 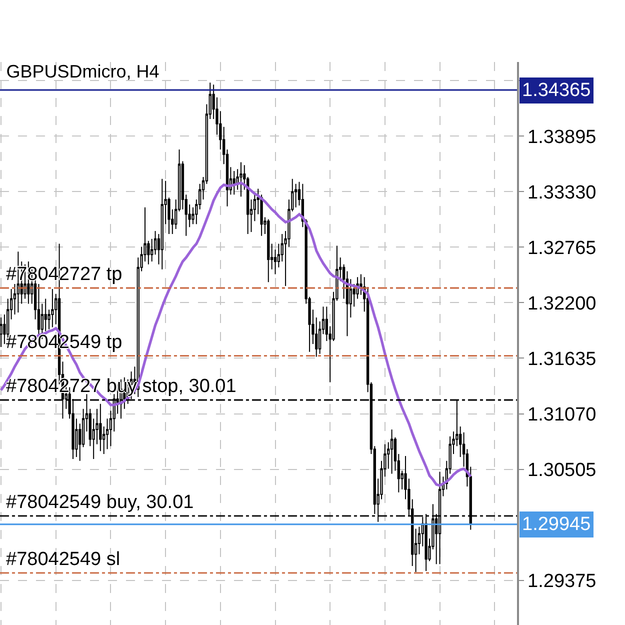 What do you see at coordinates (562, 470) in the screenshot?
I see `y-tick-label: 1.30505` at bounding box center [562, 470].